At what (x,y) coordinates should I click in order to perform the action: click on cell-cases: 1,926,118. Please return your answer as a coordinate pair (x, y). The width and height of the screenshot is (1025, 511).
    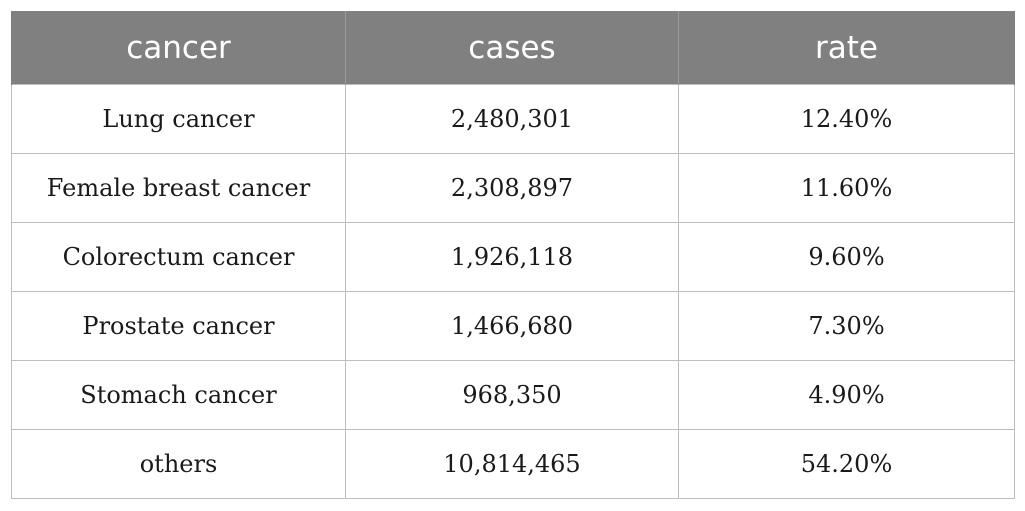
    Looking at the image, I should click on (512, 257).